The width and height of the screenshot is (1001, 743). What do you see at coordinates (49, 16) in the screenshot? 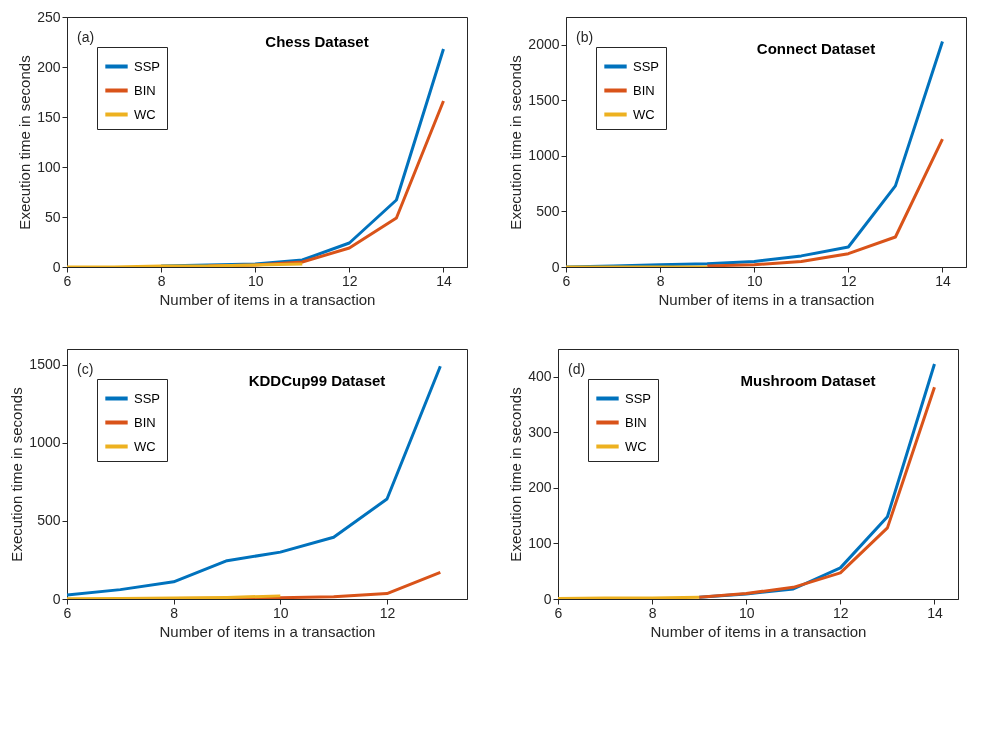
I see `y-tick-label: 250` at bounding box center [49, 16].